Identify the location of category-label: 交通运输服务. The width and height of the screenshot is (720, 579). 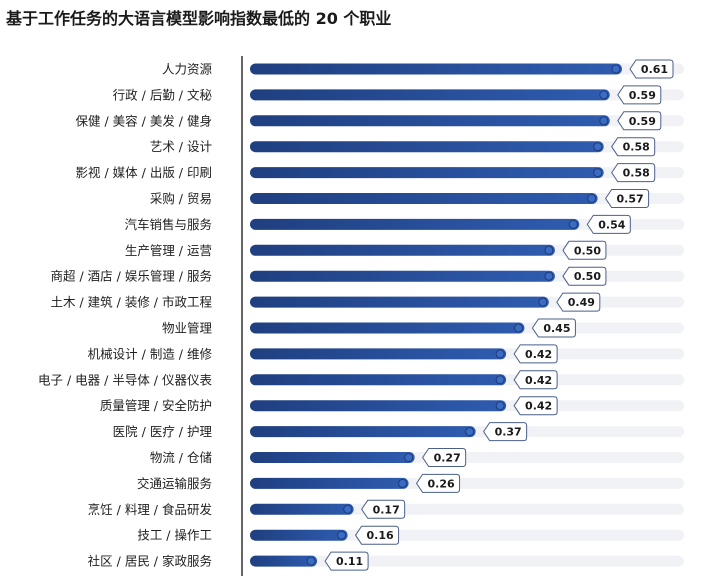
(174, 483).